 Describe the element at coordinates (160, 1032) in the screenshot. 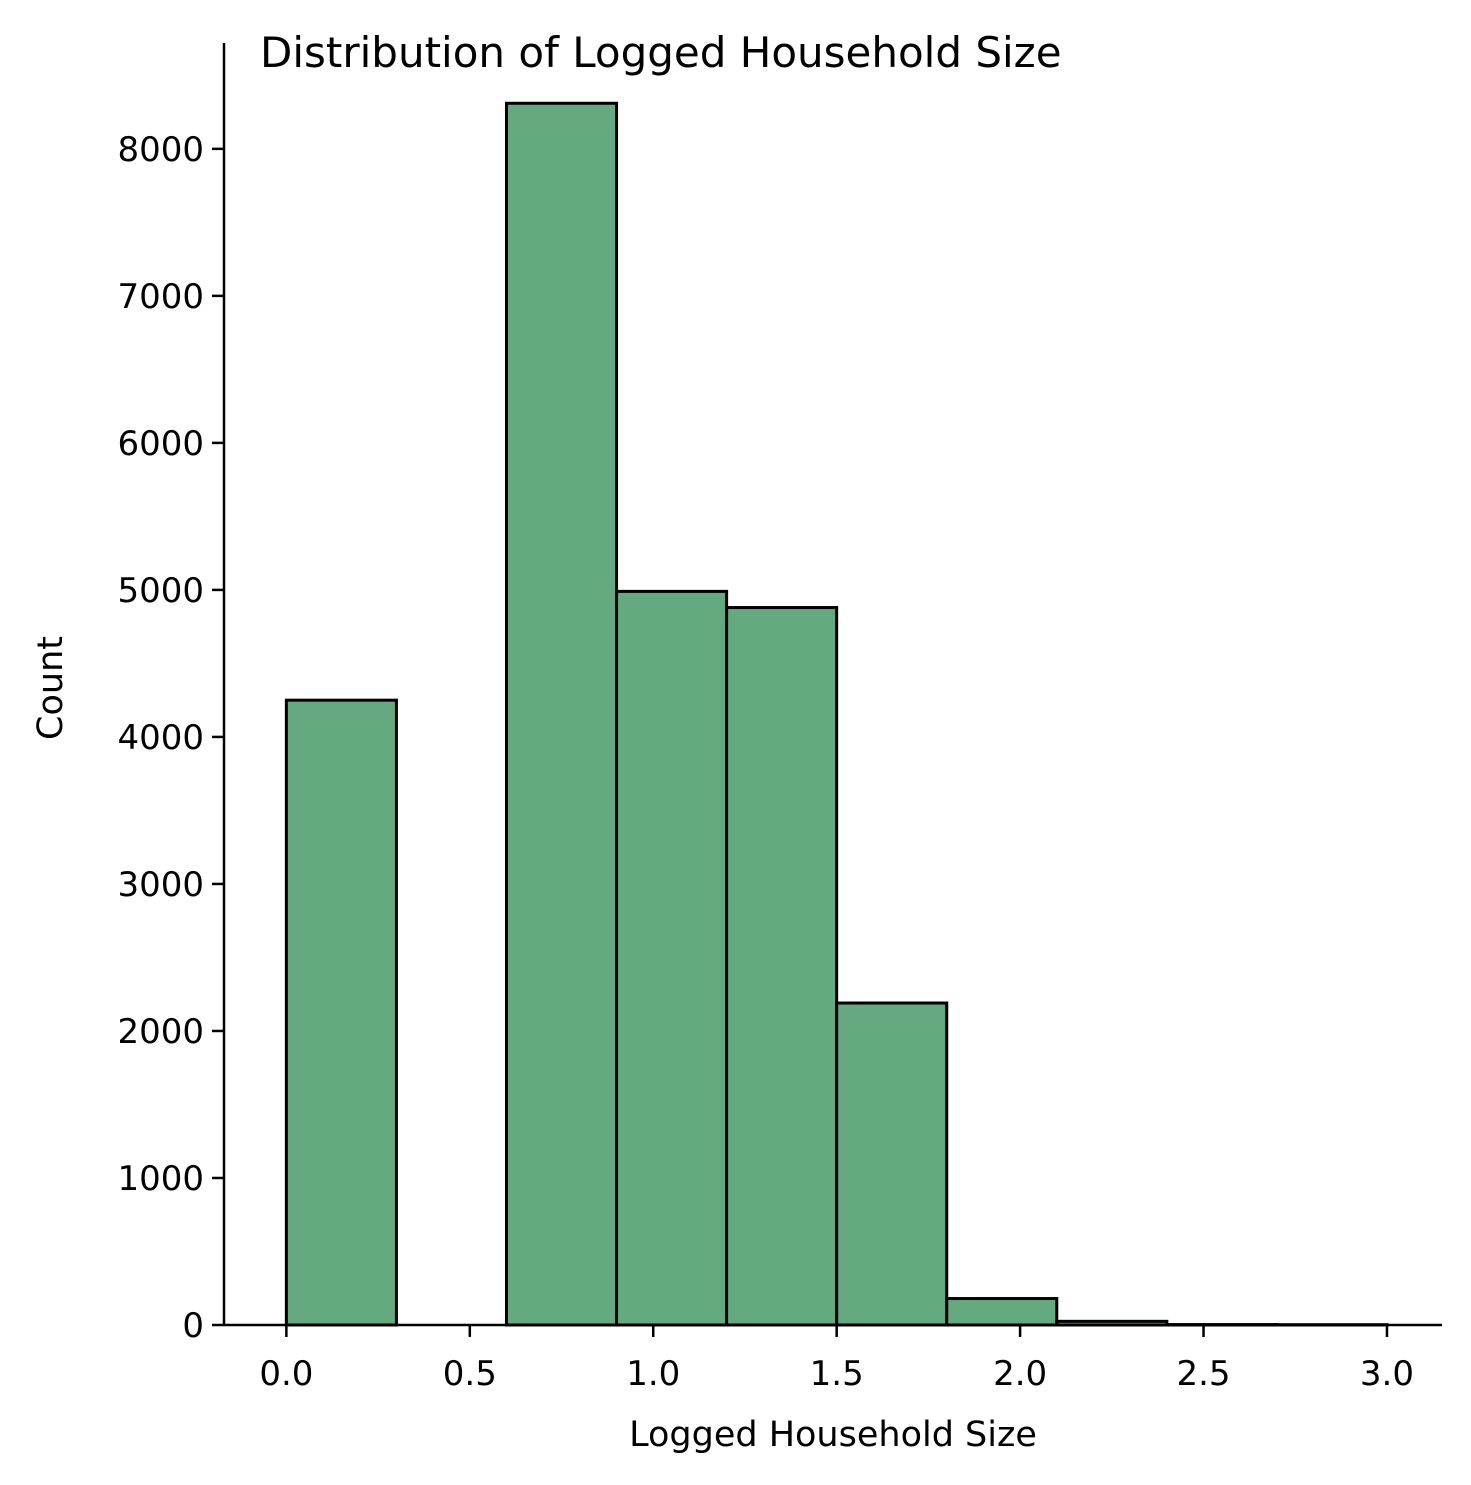

I see `y-tick-label: 2000` at that location.